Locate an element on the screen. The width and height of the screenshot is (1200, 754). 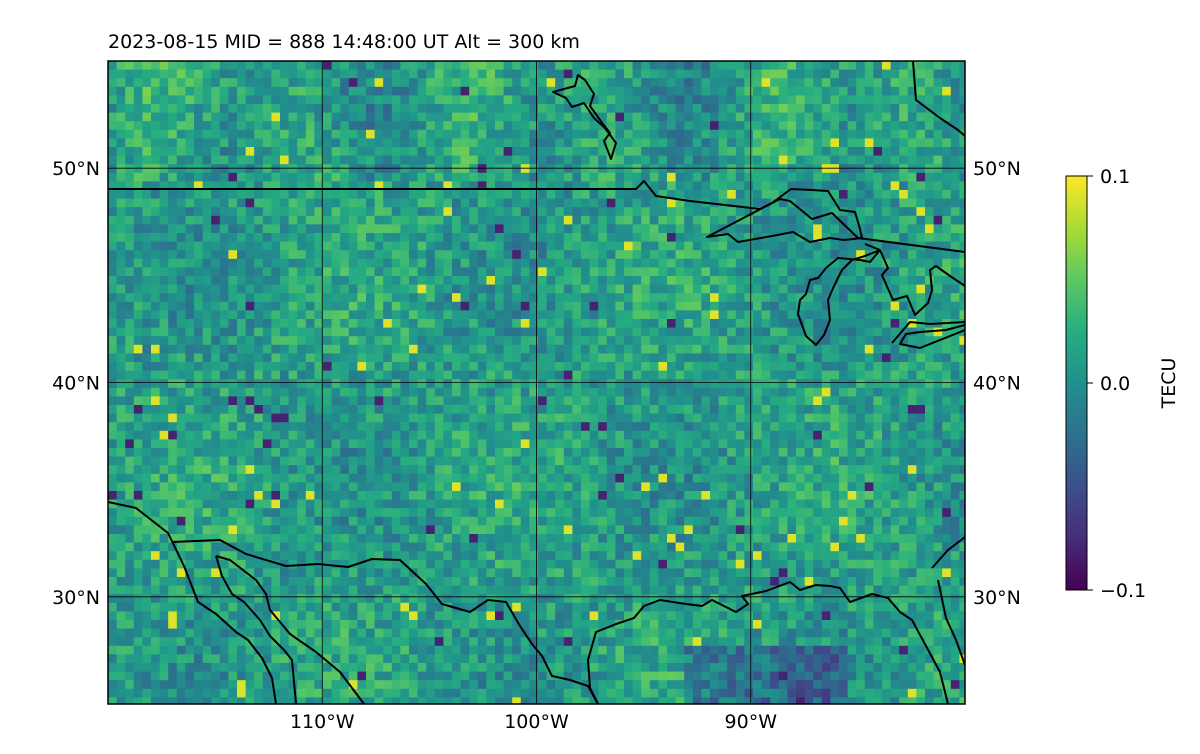
colorbar-tick-label: 0.0 is located at coordinates (1115, 384).